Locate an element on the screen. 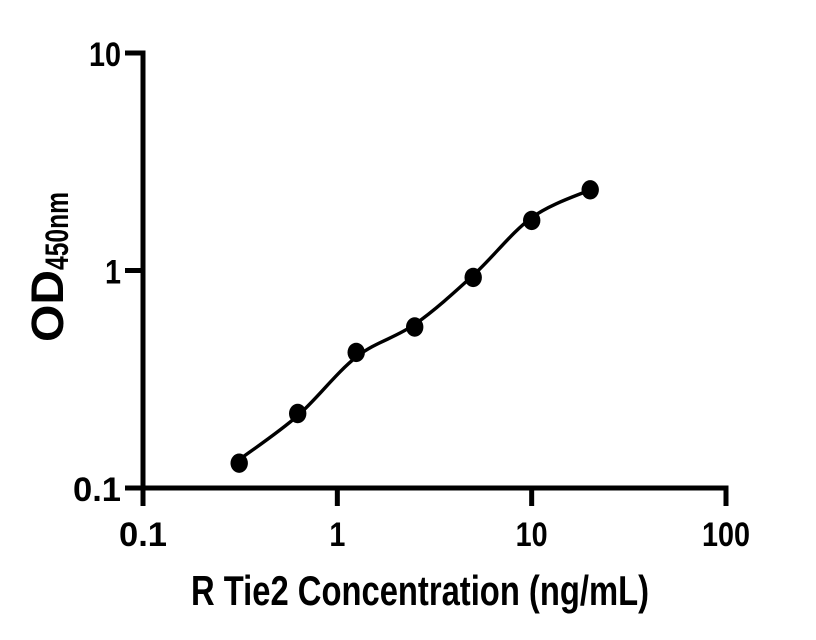 This screenshot has height=640, width=816. y-axis-ticks: 0.1 1 10 is located at coordinates (108, 272).